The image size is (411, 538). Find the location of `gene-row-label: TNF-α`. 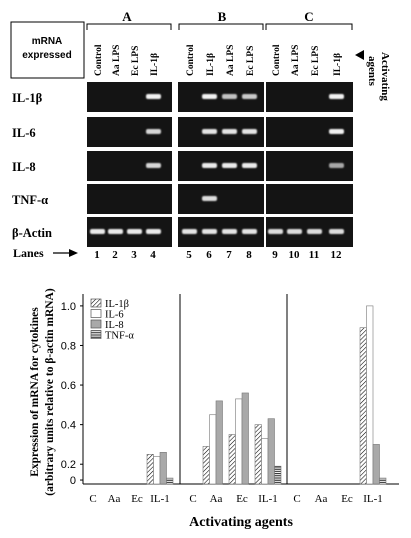

gene-row-label: TNF-α is located at coordinates (30, 200).